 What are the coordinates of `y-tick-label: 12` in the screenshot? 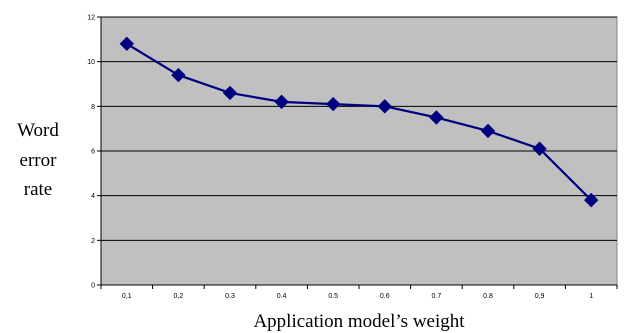 It's located at (91, 18).